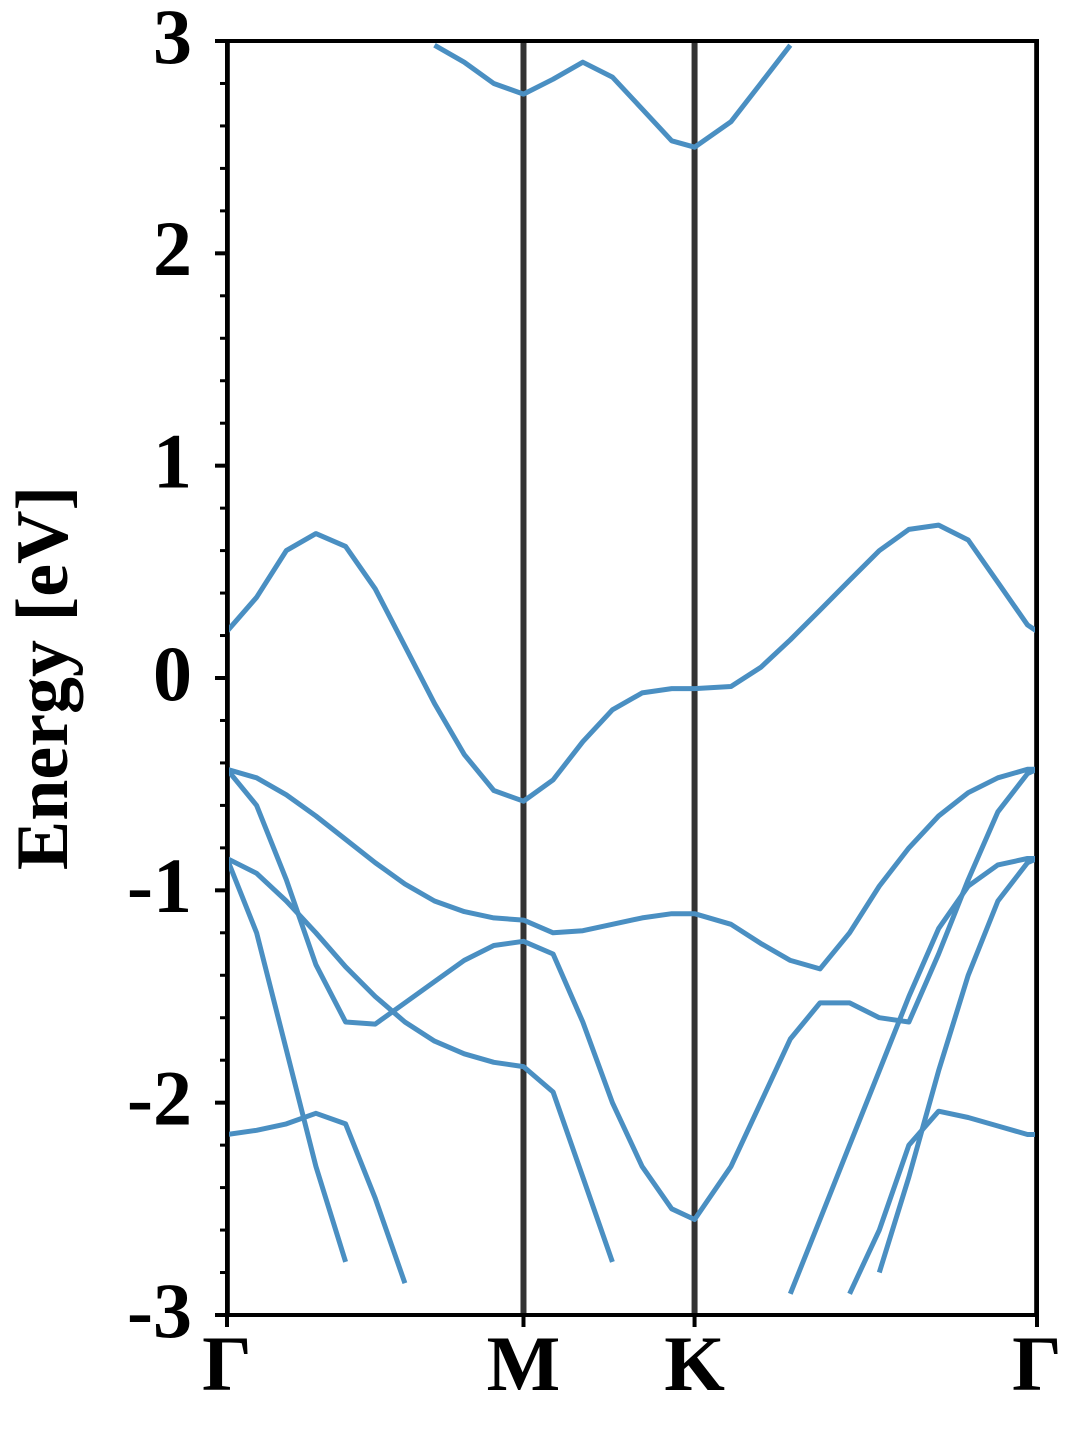 The image size is (1080, 1440). Describe the element at coordinates (524, 1363) in the screenshot. I see `x-tick-label: M` at that location.